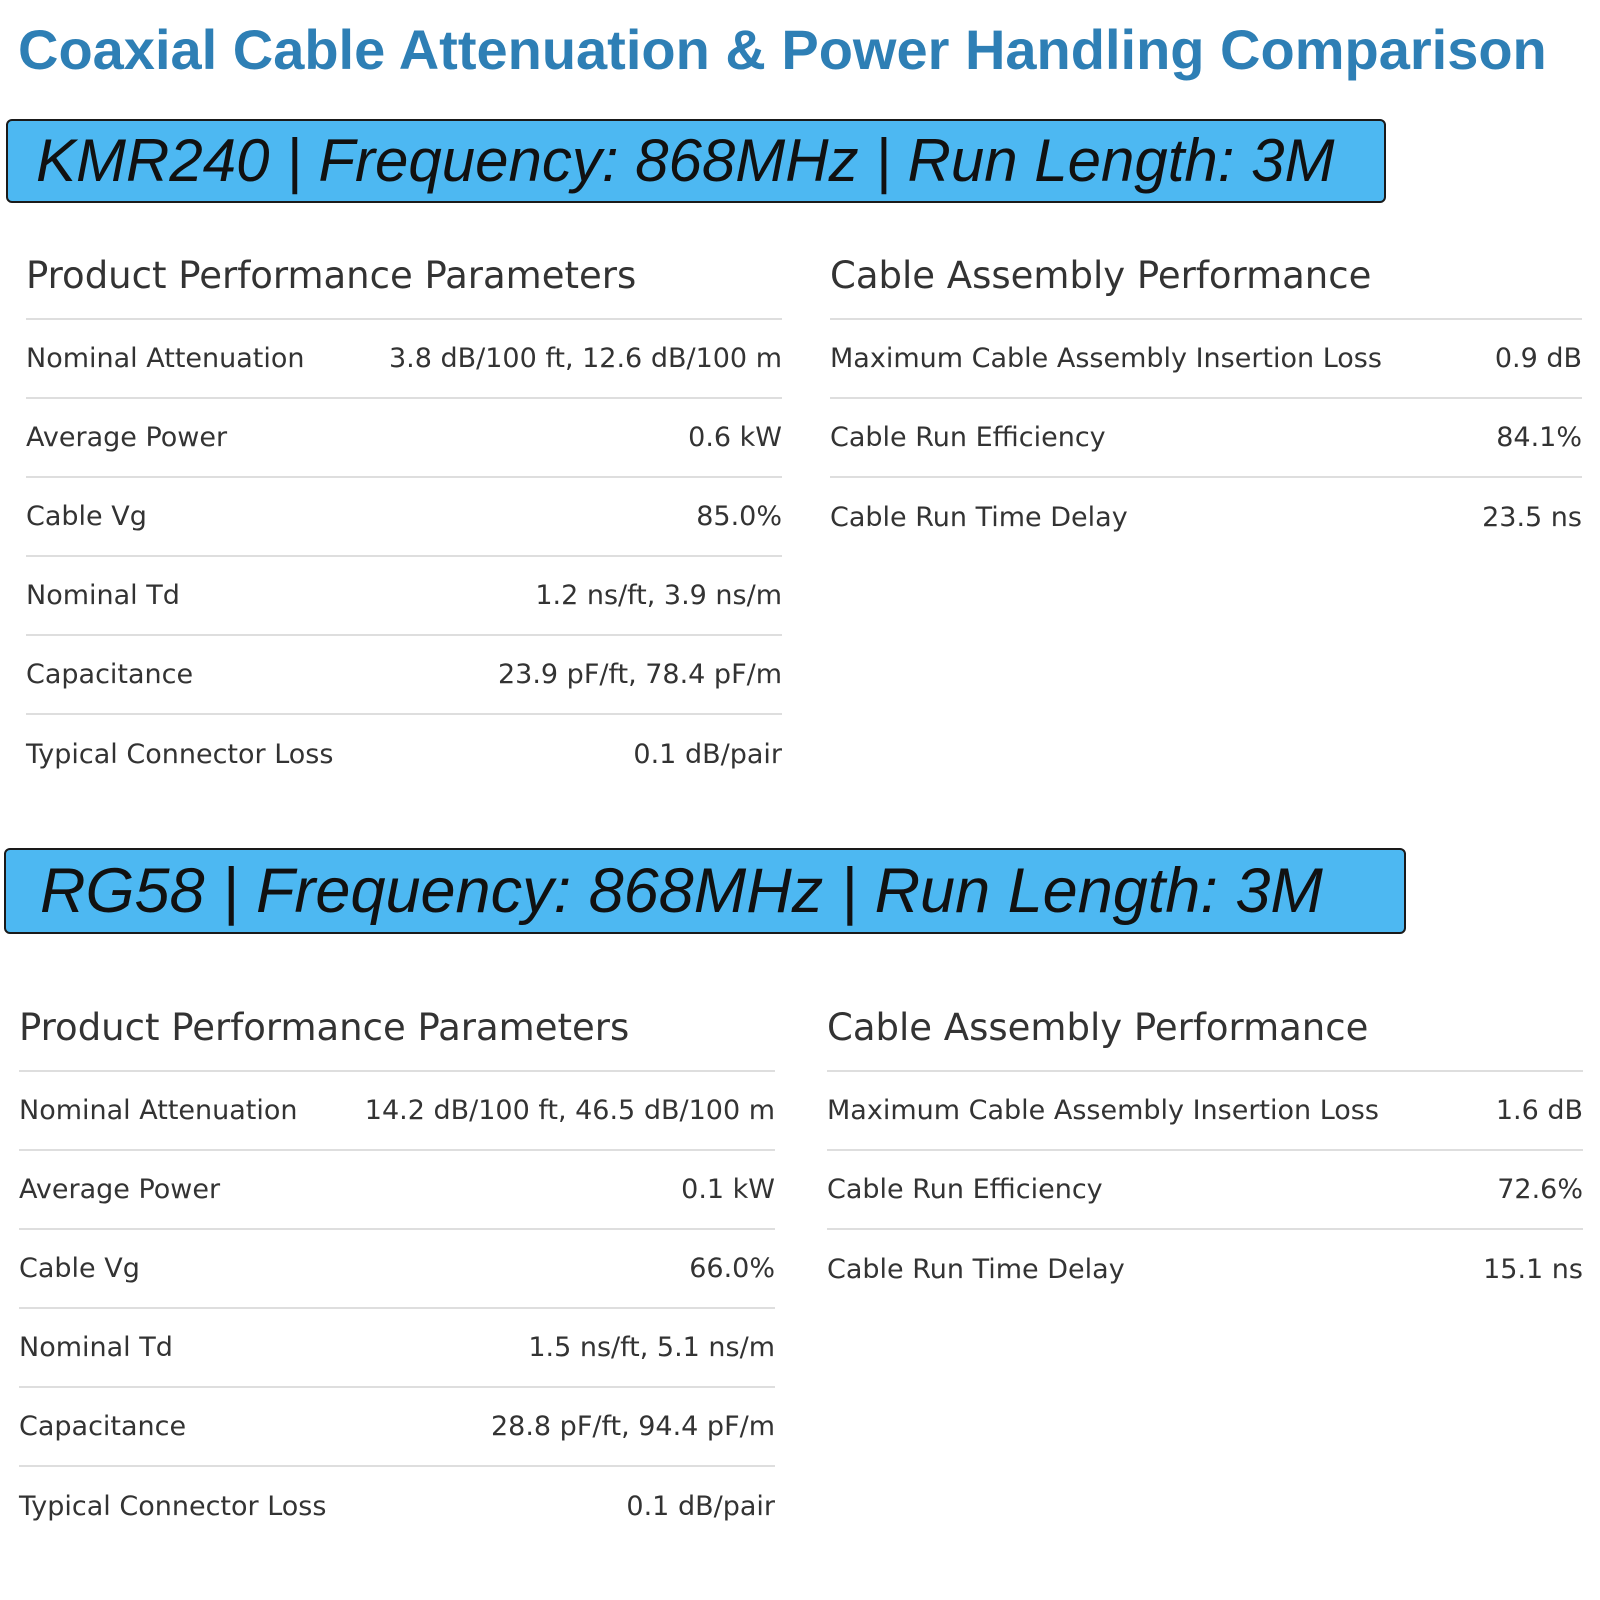  Describe the element at coordinates (735, 437) in the screenshot. I see `row-value: 0.6 kW` at that location.